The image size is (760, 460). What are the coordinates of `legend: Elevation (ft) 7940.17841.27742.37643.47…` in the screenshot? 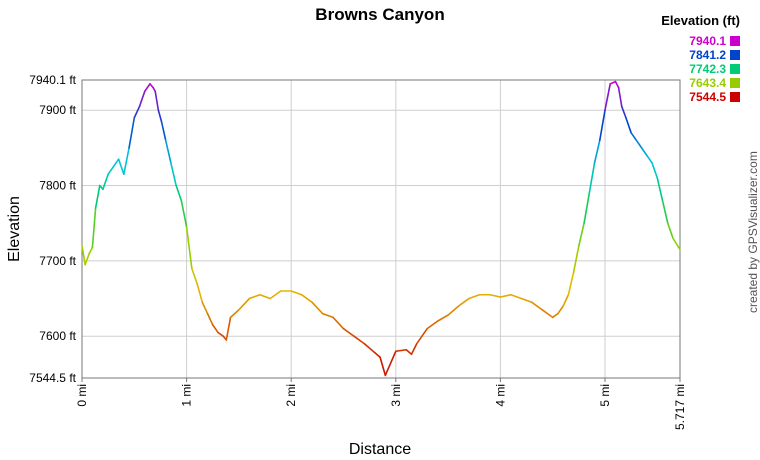 It's located at (700, 58).